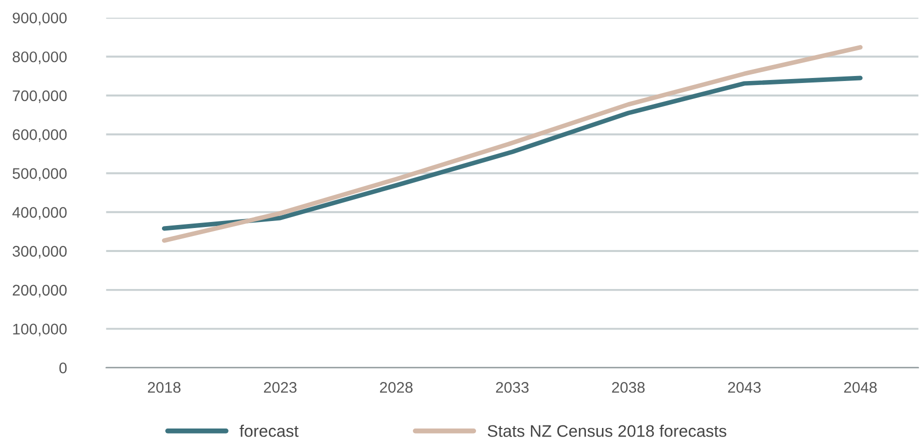 This screenshot has width=923, height=443. What do you see at coordinates (280, 387) in the screenshot?
I see `x-tick-label: 2023` at bounding box center [280, 387].